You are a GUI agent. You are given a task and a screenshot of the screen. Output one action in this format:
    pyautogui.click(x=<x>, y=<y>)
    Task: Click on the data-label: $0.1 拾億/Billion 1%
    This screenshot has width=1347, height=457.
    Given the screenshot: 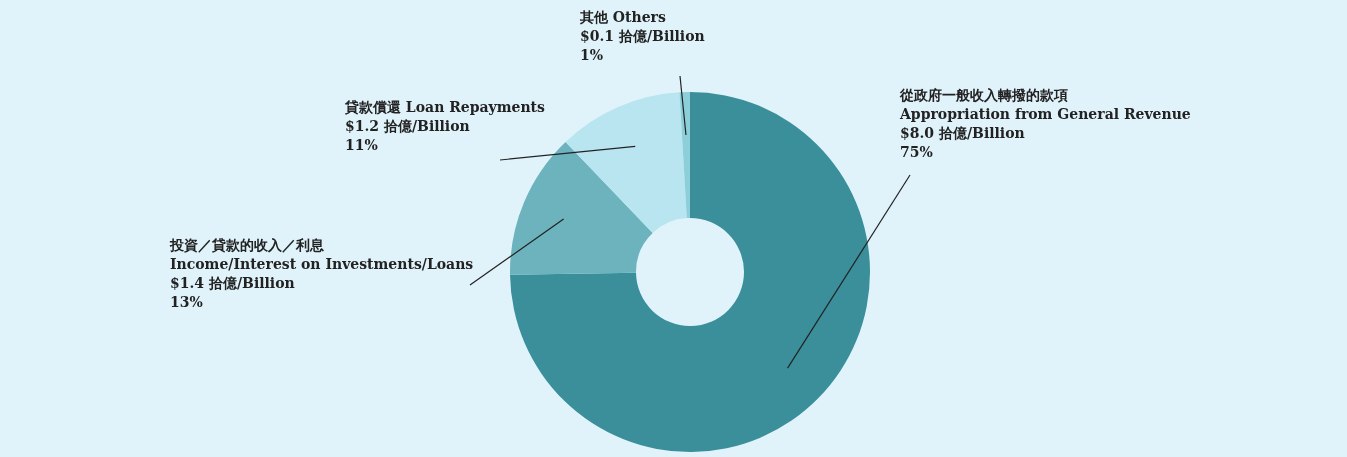 What is the action you would take?
    pyautogui.click(x=642, y=45)
    